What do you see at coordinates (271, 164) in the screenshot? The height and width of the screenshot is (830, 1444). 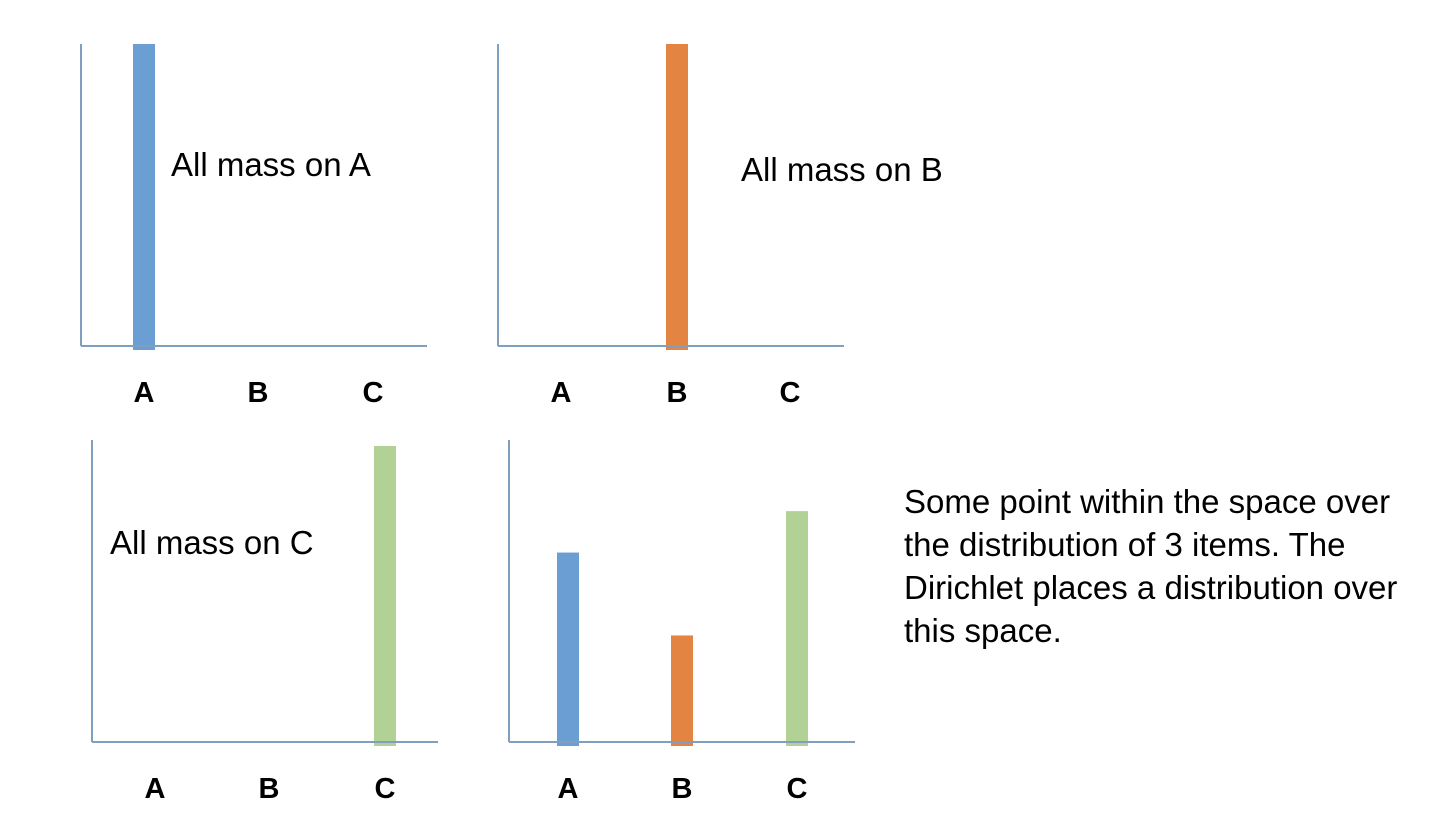 I see `annotation-mass-on-a: All mass on A` at bounding box center [271, 164].